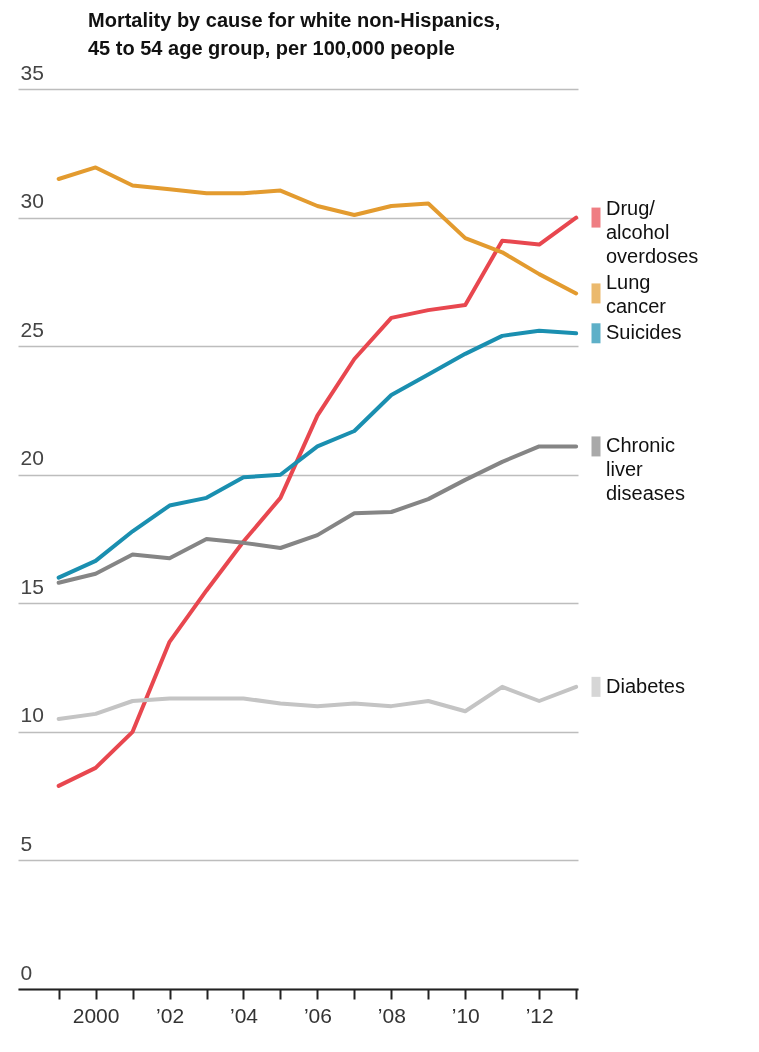  I want to click on x-tick-label: 2000, so click(96, 1015).